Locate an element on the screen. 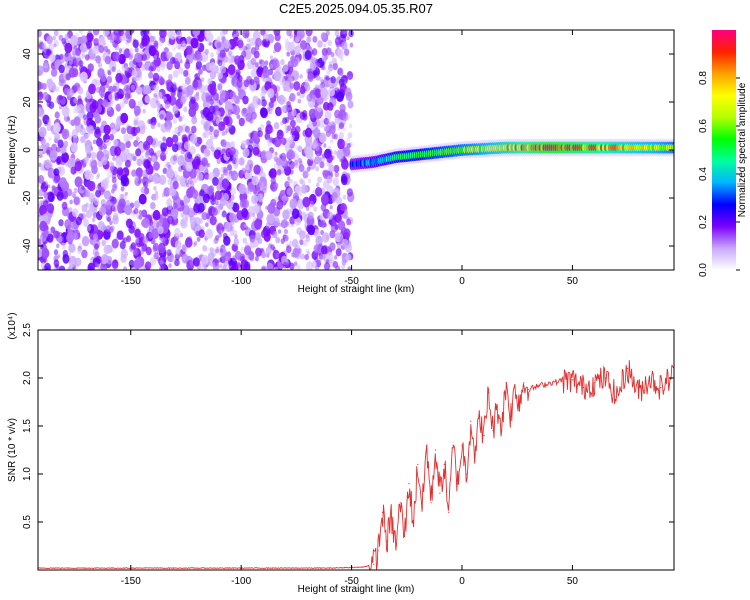 This screenshot has height=600, width=750. colorbar-gradient is located at coordinates (724, 150).